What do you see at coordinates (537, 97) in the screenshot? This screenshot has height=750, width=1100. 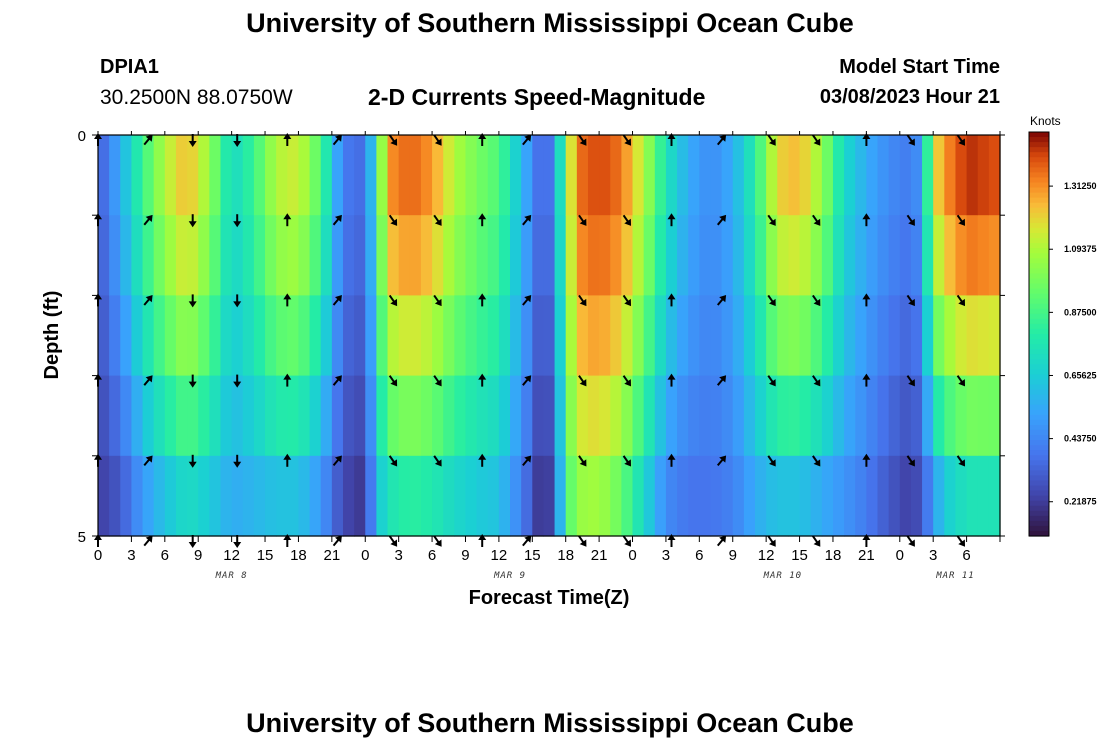 I see `chart-title: 2-D Currents Speed-Magnitude` at bounding box center [537, 97].